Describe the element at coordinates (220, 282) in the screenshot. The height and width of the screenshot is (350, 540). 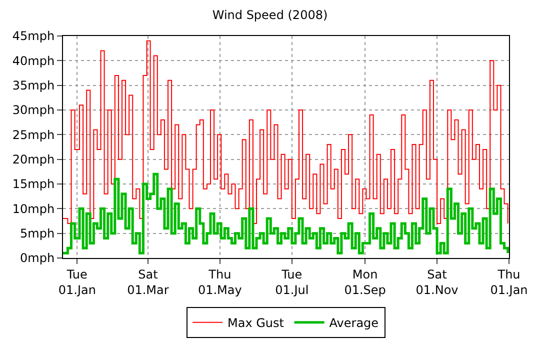
I see `x-tick-label: Thu 01.May` at that location.